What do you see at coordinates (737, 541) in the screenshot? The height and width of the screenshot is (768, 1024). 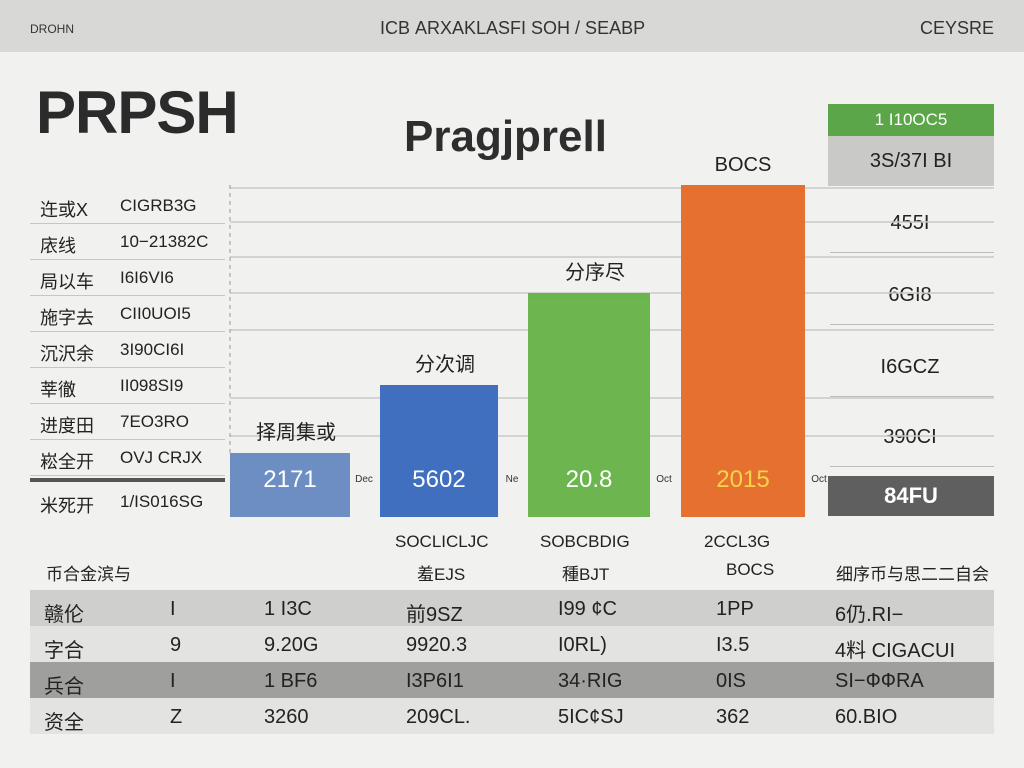 I see `sub-header-line1: 2CCL3G` at bounding box center [737, 541].